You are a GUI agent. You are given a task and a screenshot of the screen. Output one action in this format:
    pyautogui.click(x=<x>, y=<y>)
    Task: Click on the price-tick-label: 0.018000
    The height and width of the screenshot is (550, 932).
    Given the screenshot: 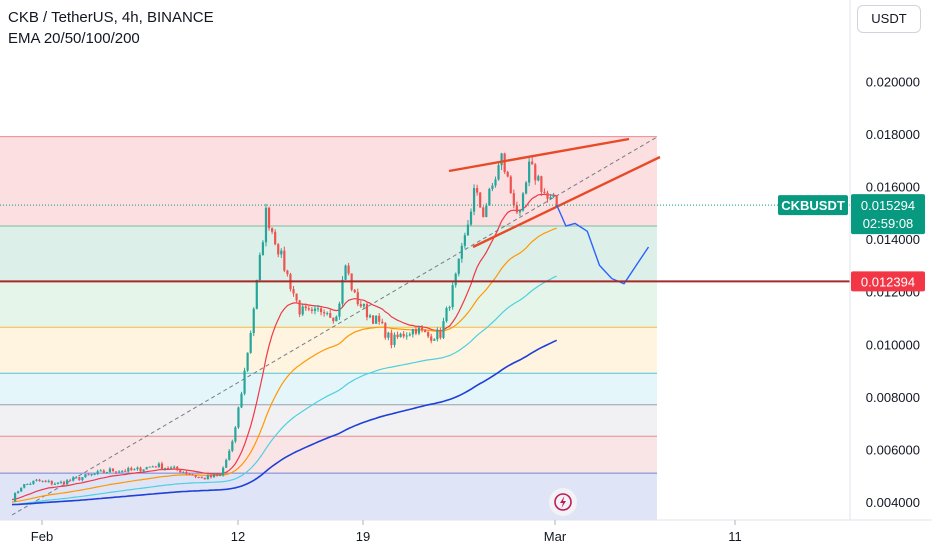 What is the action you would take?
    pyautogui.click(x=893, y=134)
    